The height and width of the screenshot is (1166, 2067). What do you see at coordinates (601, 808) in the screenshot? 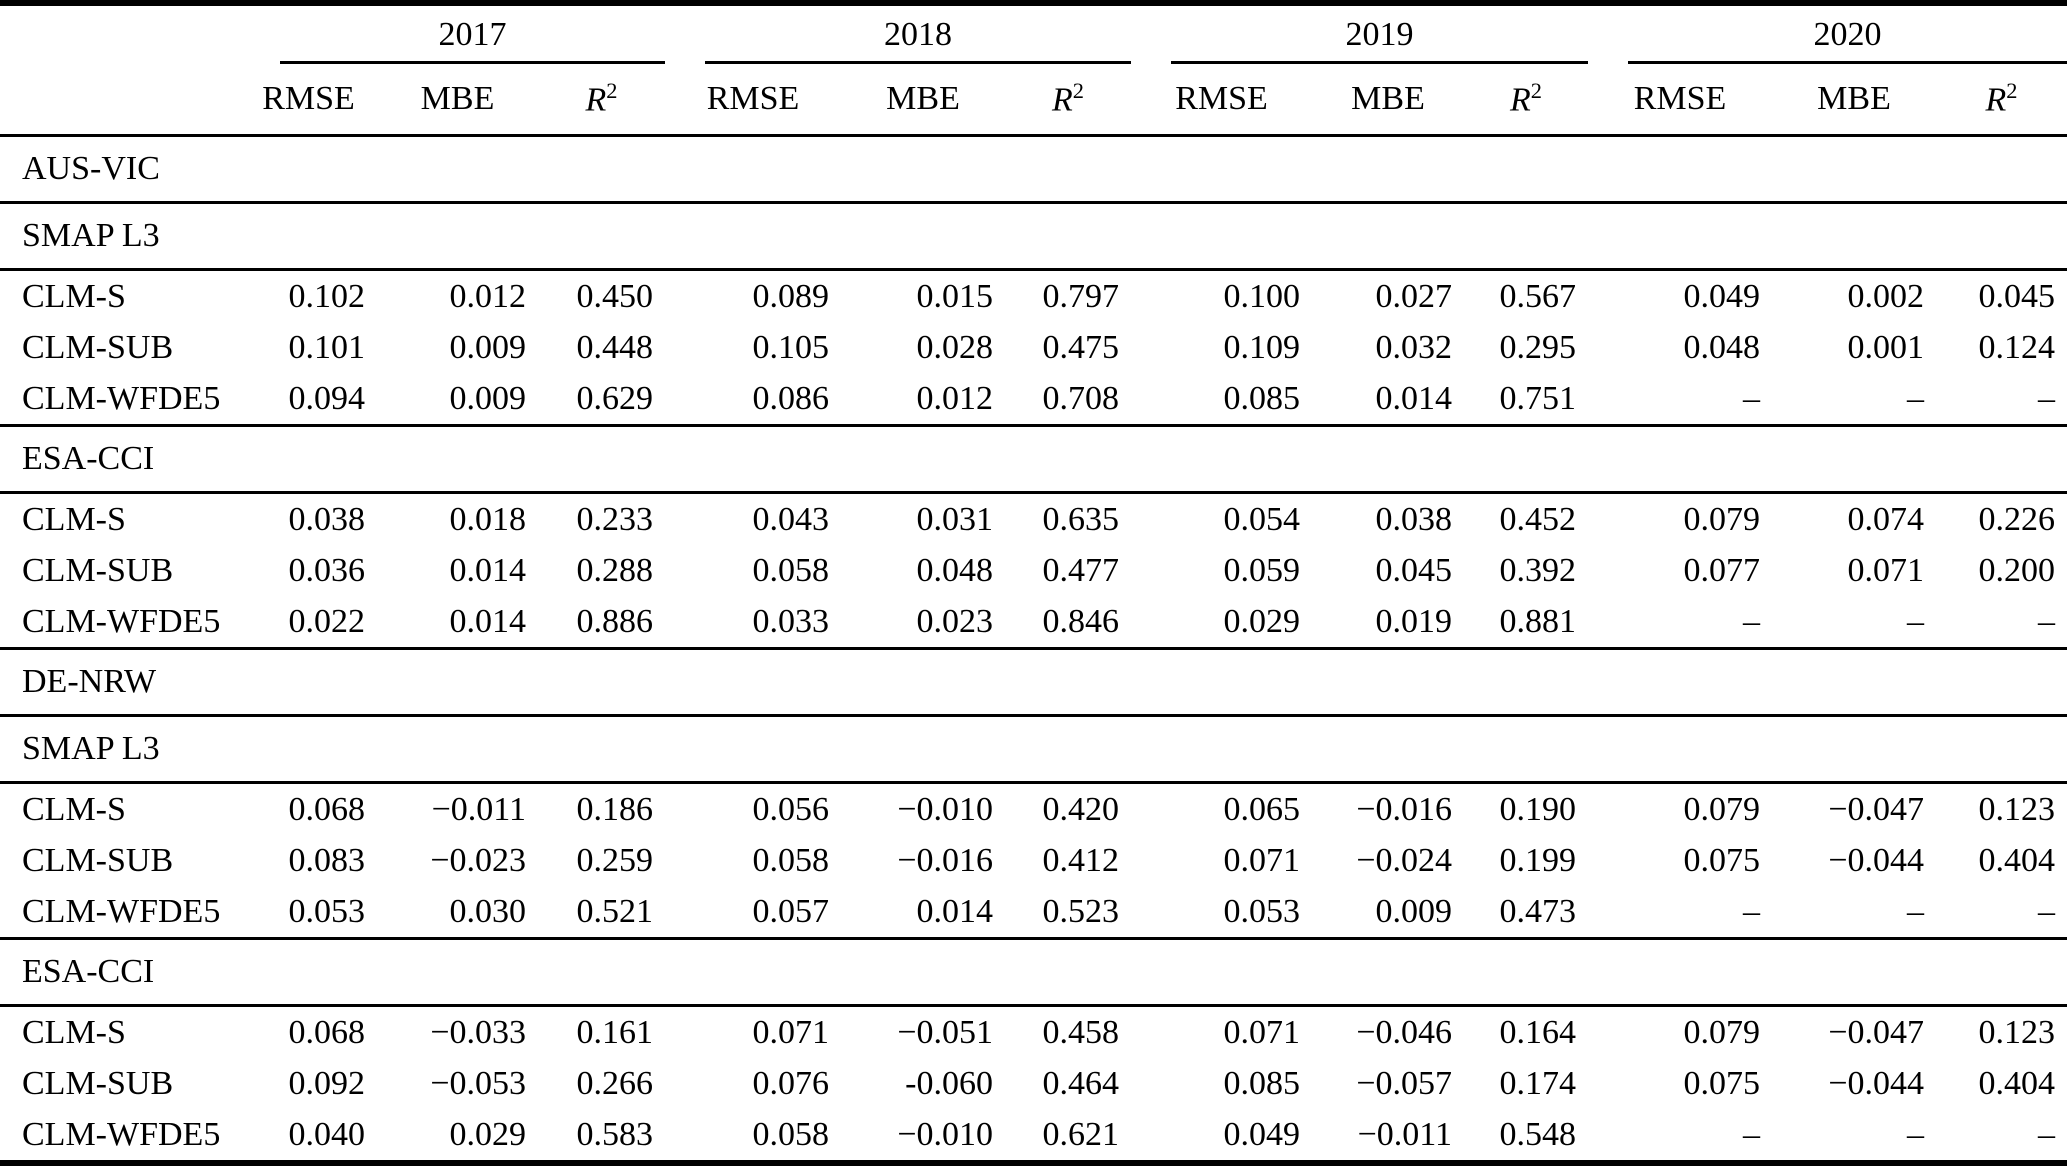
I see `value-cell: 0.186` at bounding box center [601, 808].